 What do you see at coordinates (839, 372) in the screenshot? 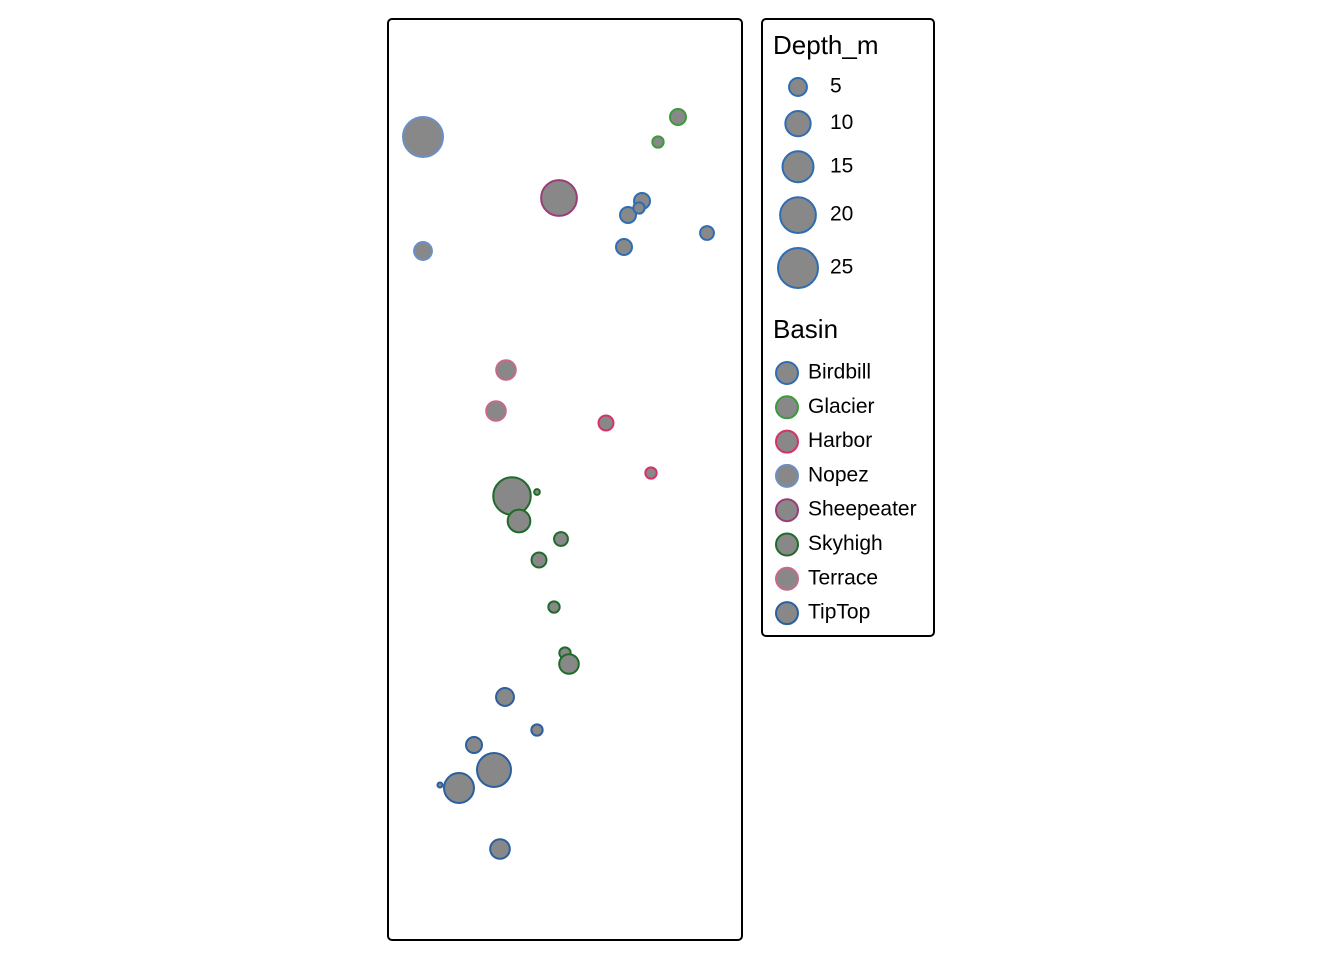
I see `color-legend-label: Birdbill` at bounding box center [839, 372].